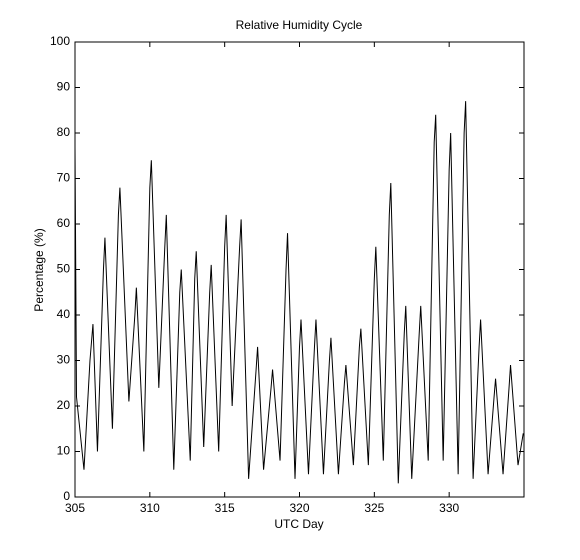  Describe the element at coordinates (75, 508) in the screenshot. I see `x-tick-label: 305` at that location.